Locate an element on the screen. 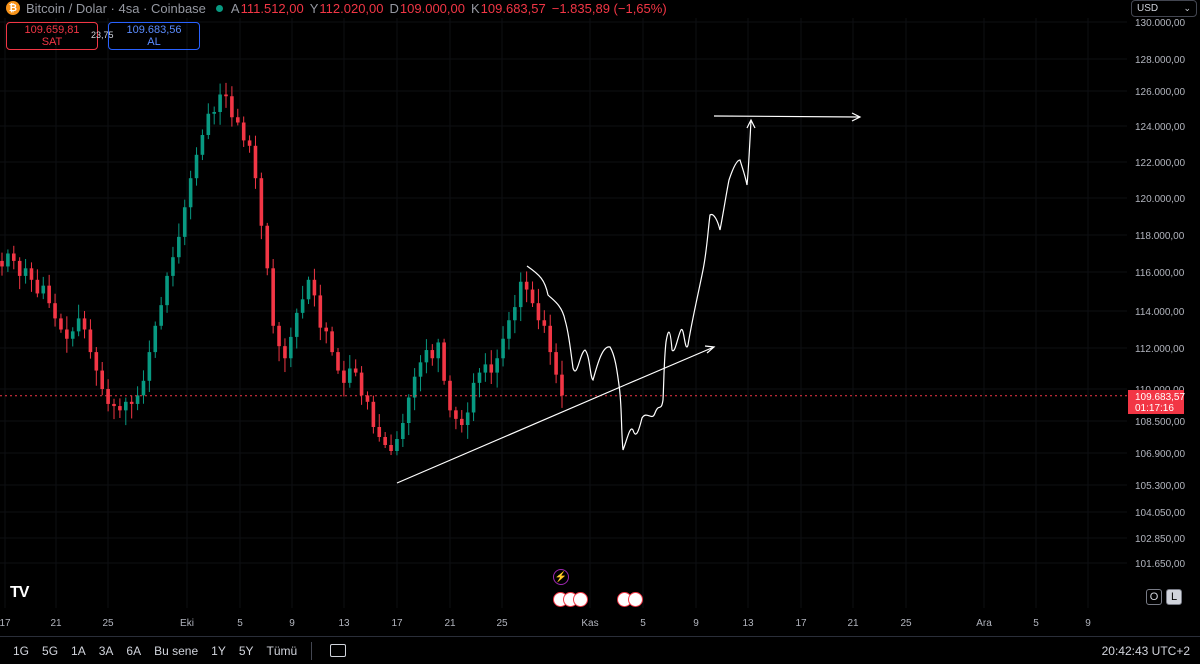 This screenshot has height=664, width=1200. time-axis-label: 25 is located at coordinates (906, 623).